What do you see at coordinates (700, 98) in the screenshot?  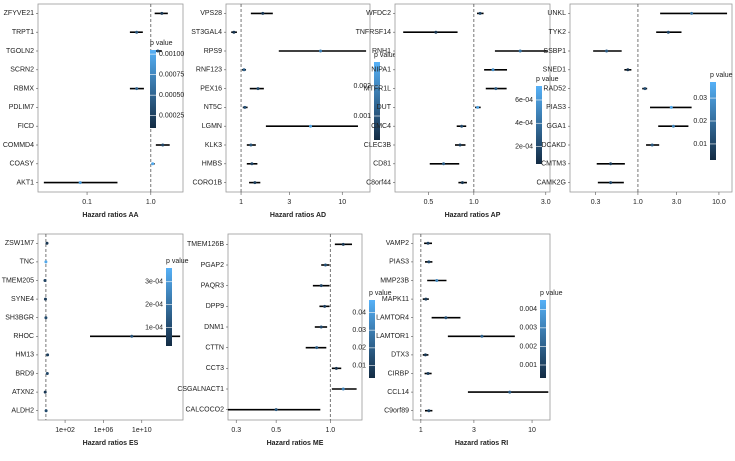 I see `colorbar-tick-label: 0.03` at bounding box center [700, 98].